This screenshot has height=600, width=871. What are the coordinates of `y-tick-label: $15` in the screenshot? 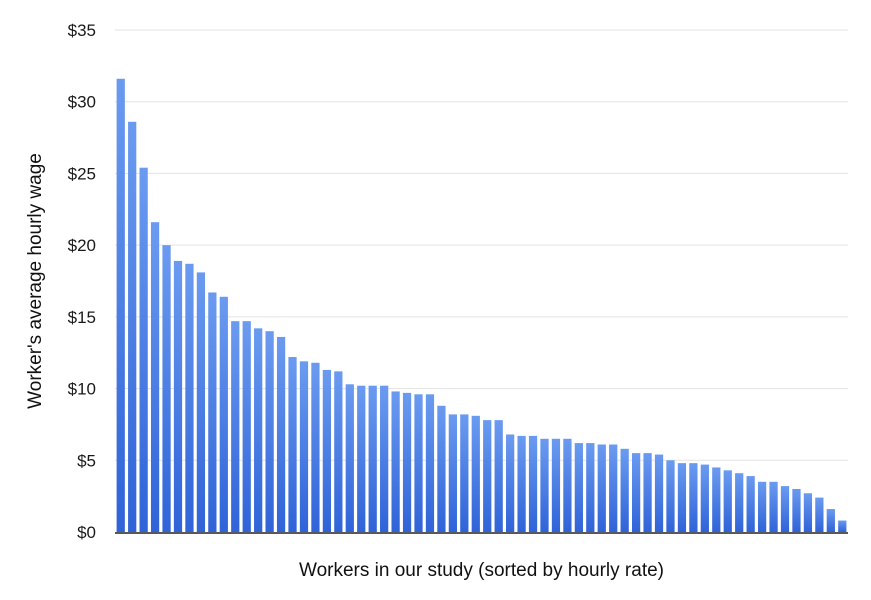 It's located at (82, 317).